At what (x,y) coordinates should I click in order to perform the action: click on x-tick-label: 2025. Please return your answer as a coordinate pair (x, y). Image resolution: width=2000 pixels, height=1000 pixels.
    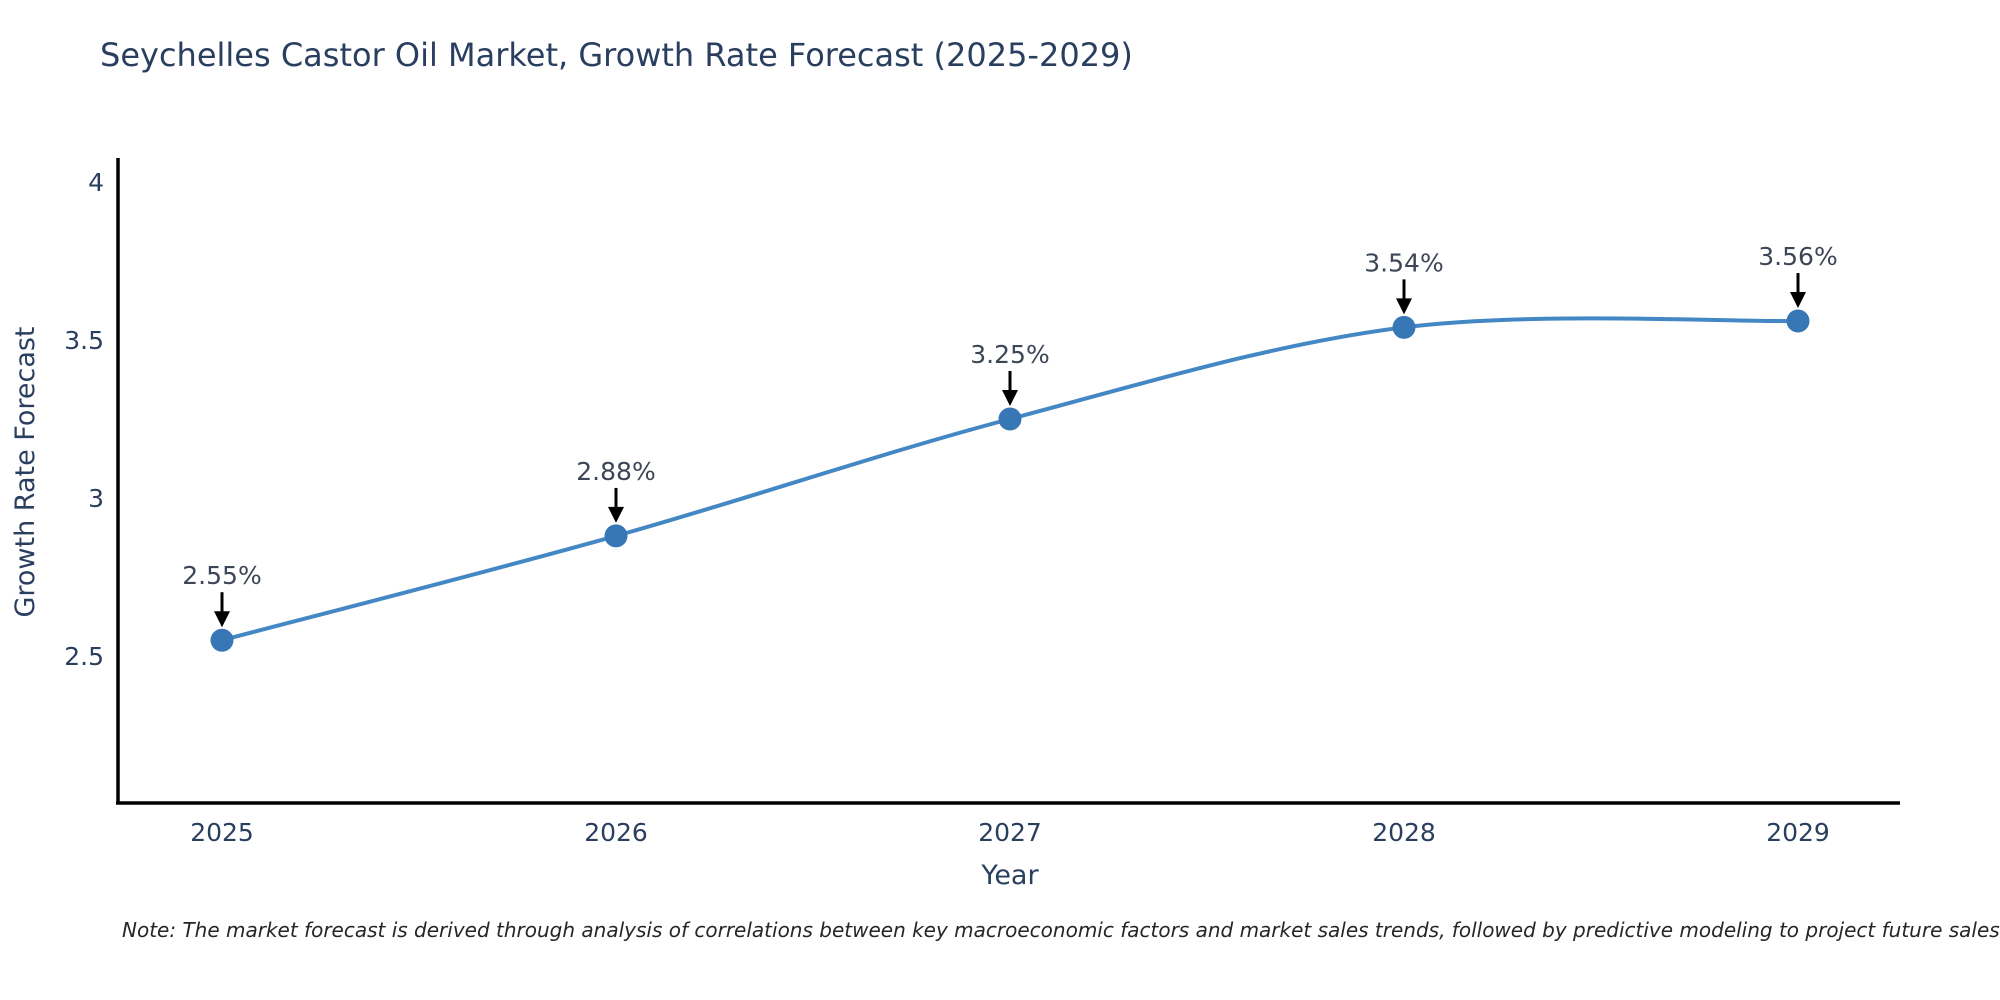
    Looking at the image, I should click on (222, 832).